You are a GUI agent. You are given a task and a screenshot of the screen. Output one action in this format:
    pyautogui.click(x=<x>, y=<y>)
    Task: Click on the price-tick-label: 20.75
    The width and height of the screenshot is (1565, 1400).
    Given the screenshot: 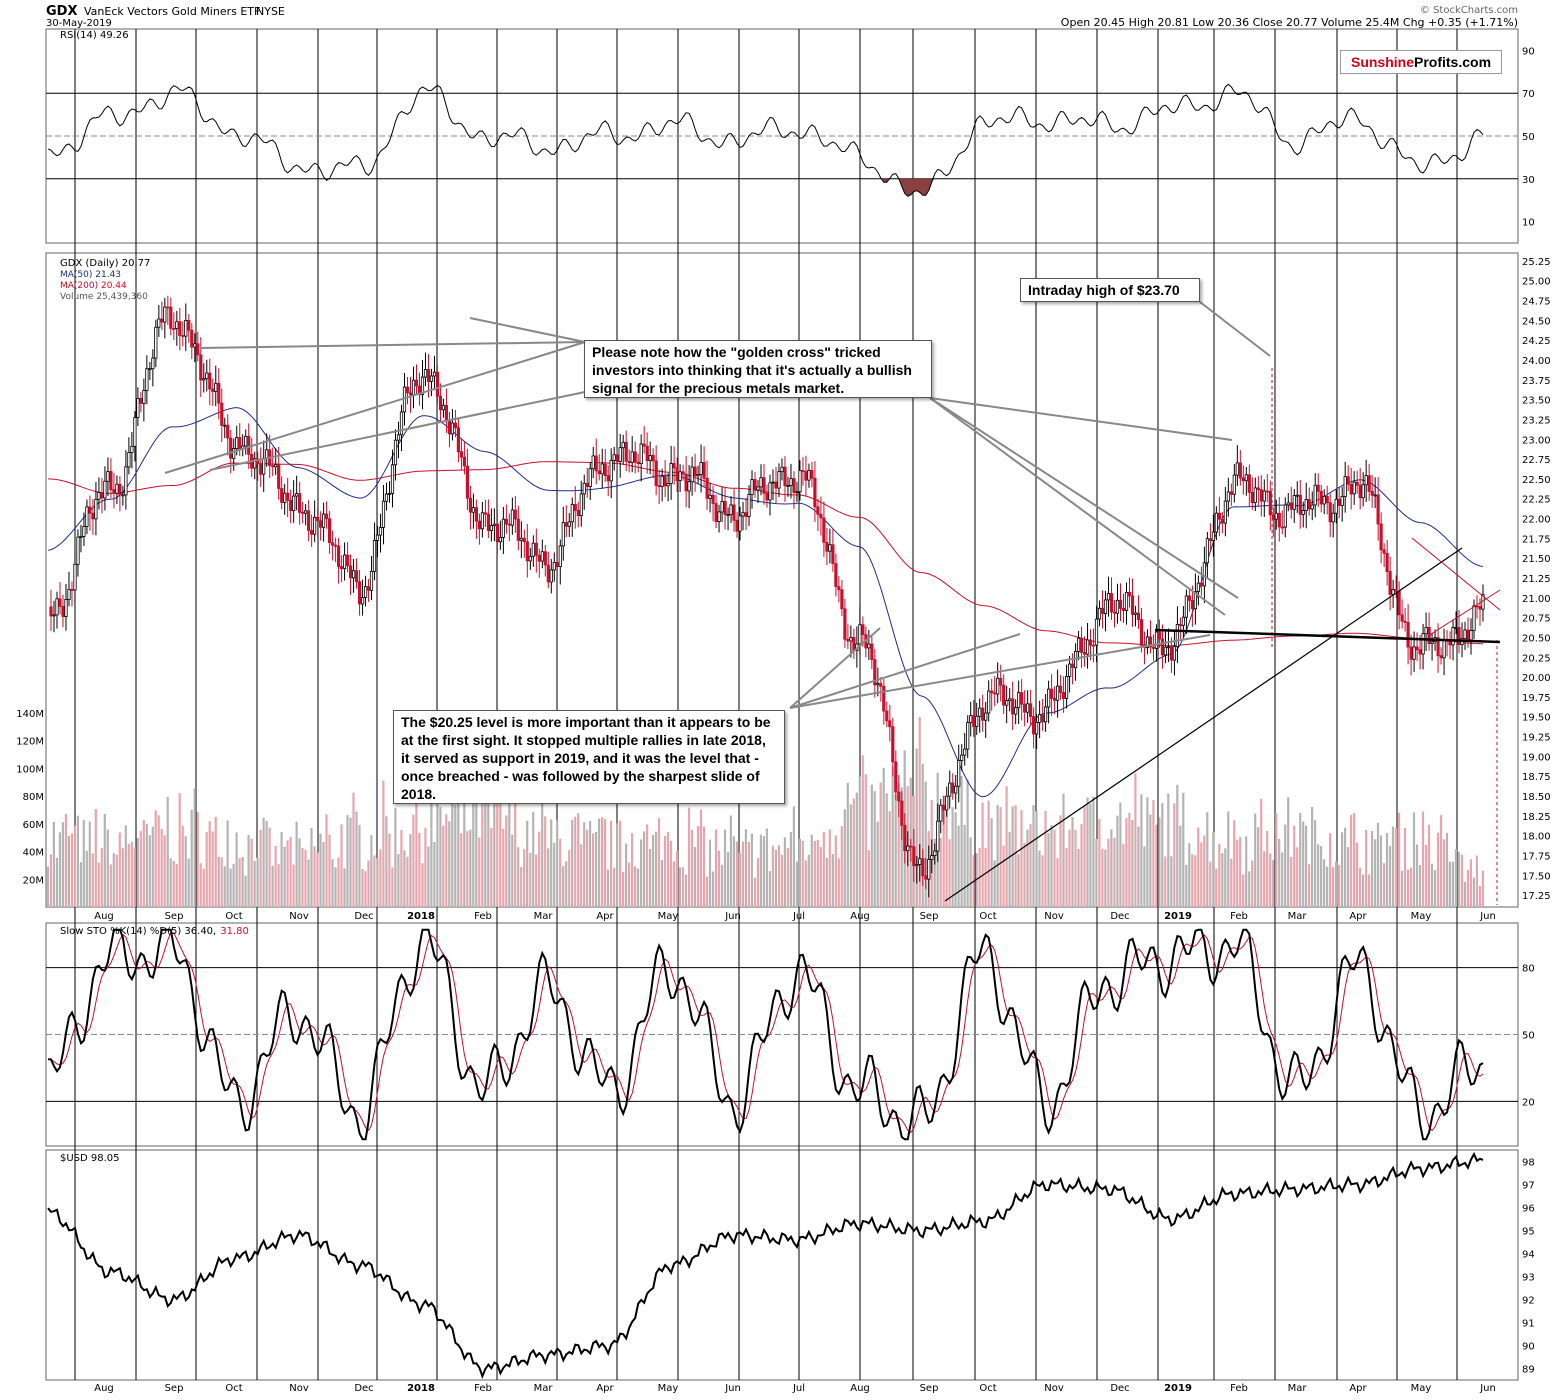 What is the action you would take?
    pyautogui.click(x=1536, y=619)
    